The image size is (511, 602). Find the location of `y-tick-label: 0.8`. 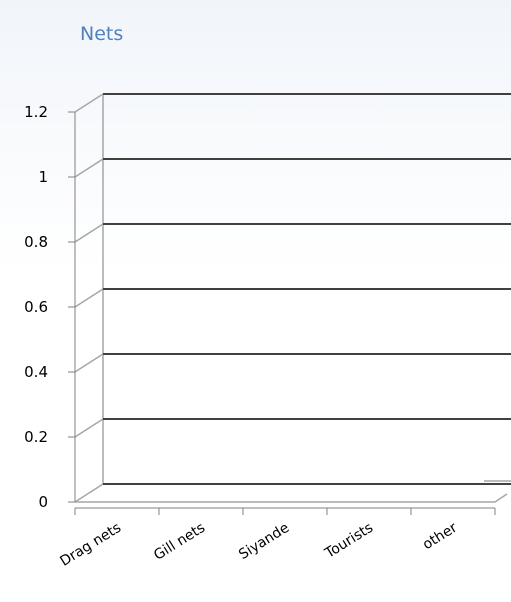

y-tick-label: 0.8 is located at coordinates (36, 242).